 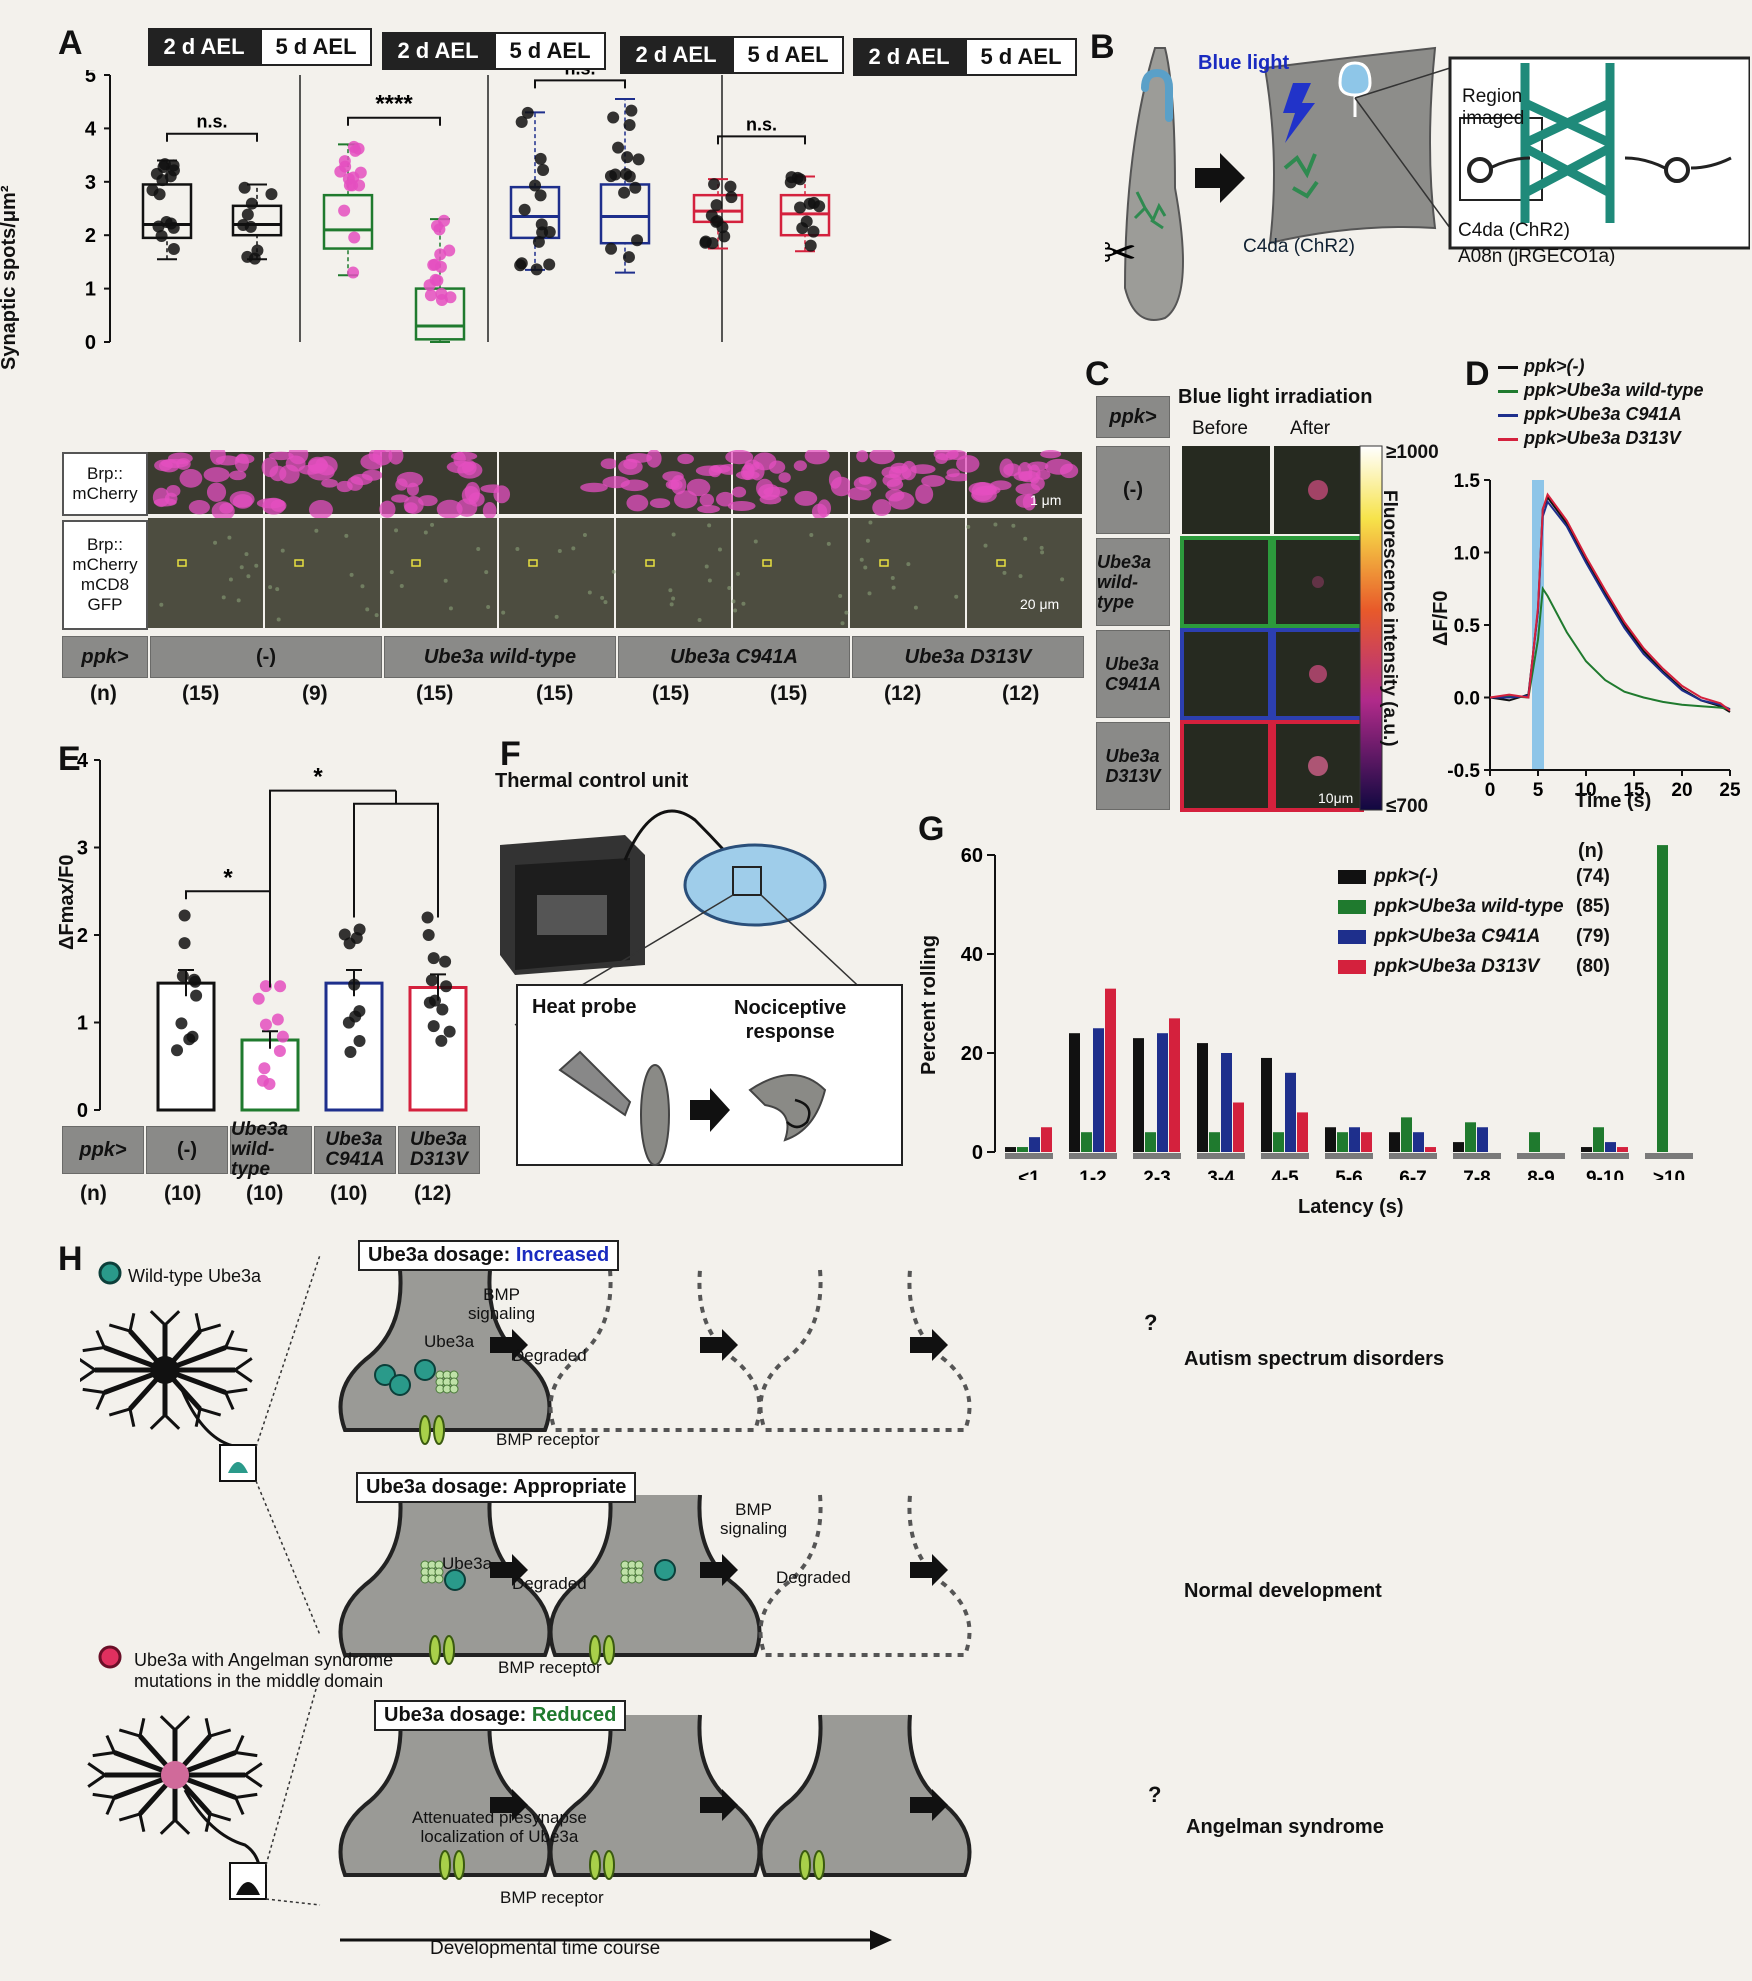 What do you see at coordinates (550, 1667) in the screenshot?
I see `h-bmp-receptor-2: BMP receptor` at bounding box center [550, 1667].